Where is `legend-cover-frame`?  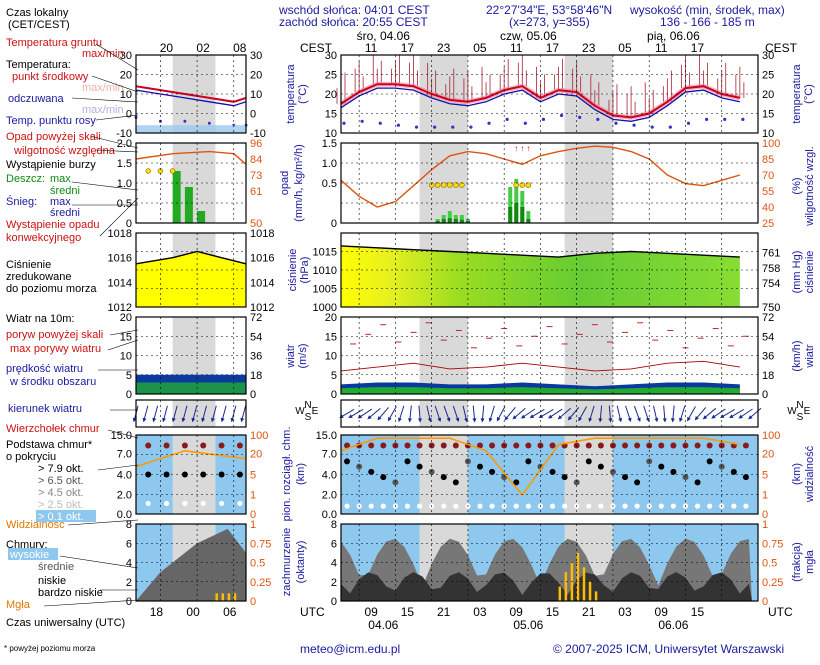
legend-cover-frame is located at coordinates (191, 562).